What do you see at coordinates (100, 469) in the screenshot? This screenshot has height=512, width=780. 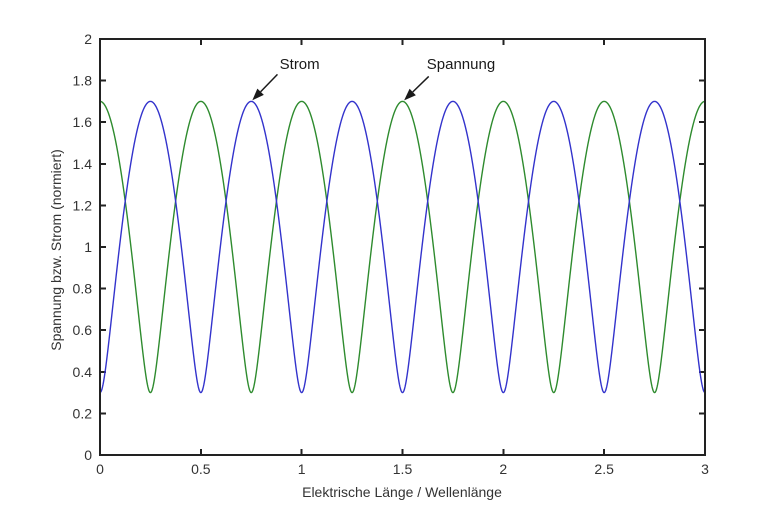 I see `x-tick-label: 0` at bounding box center [100, 469].